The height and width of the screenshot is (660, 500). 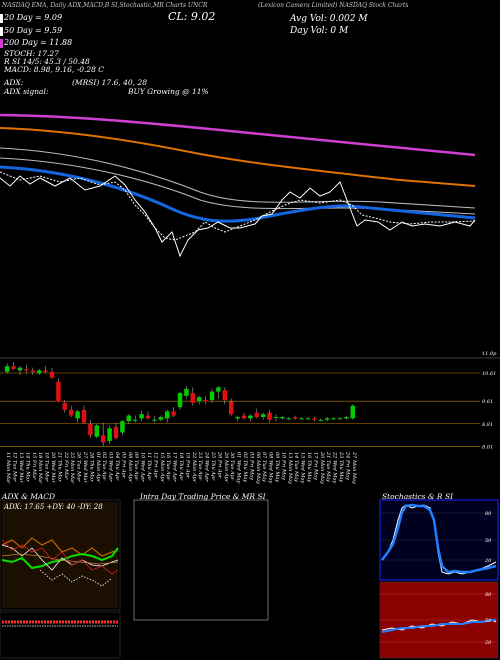 What do you see at coordinates (201, 560) in the screenshot?
I see `intraday-panel` at bounding box center [201, 560].